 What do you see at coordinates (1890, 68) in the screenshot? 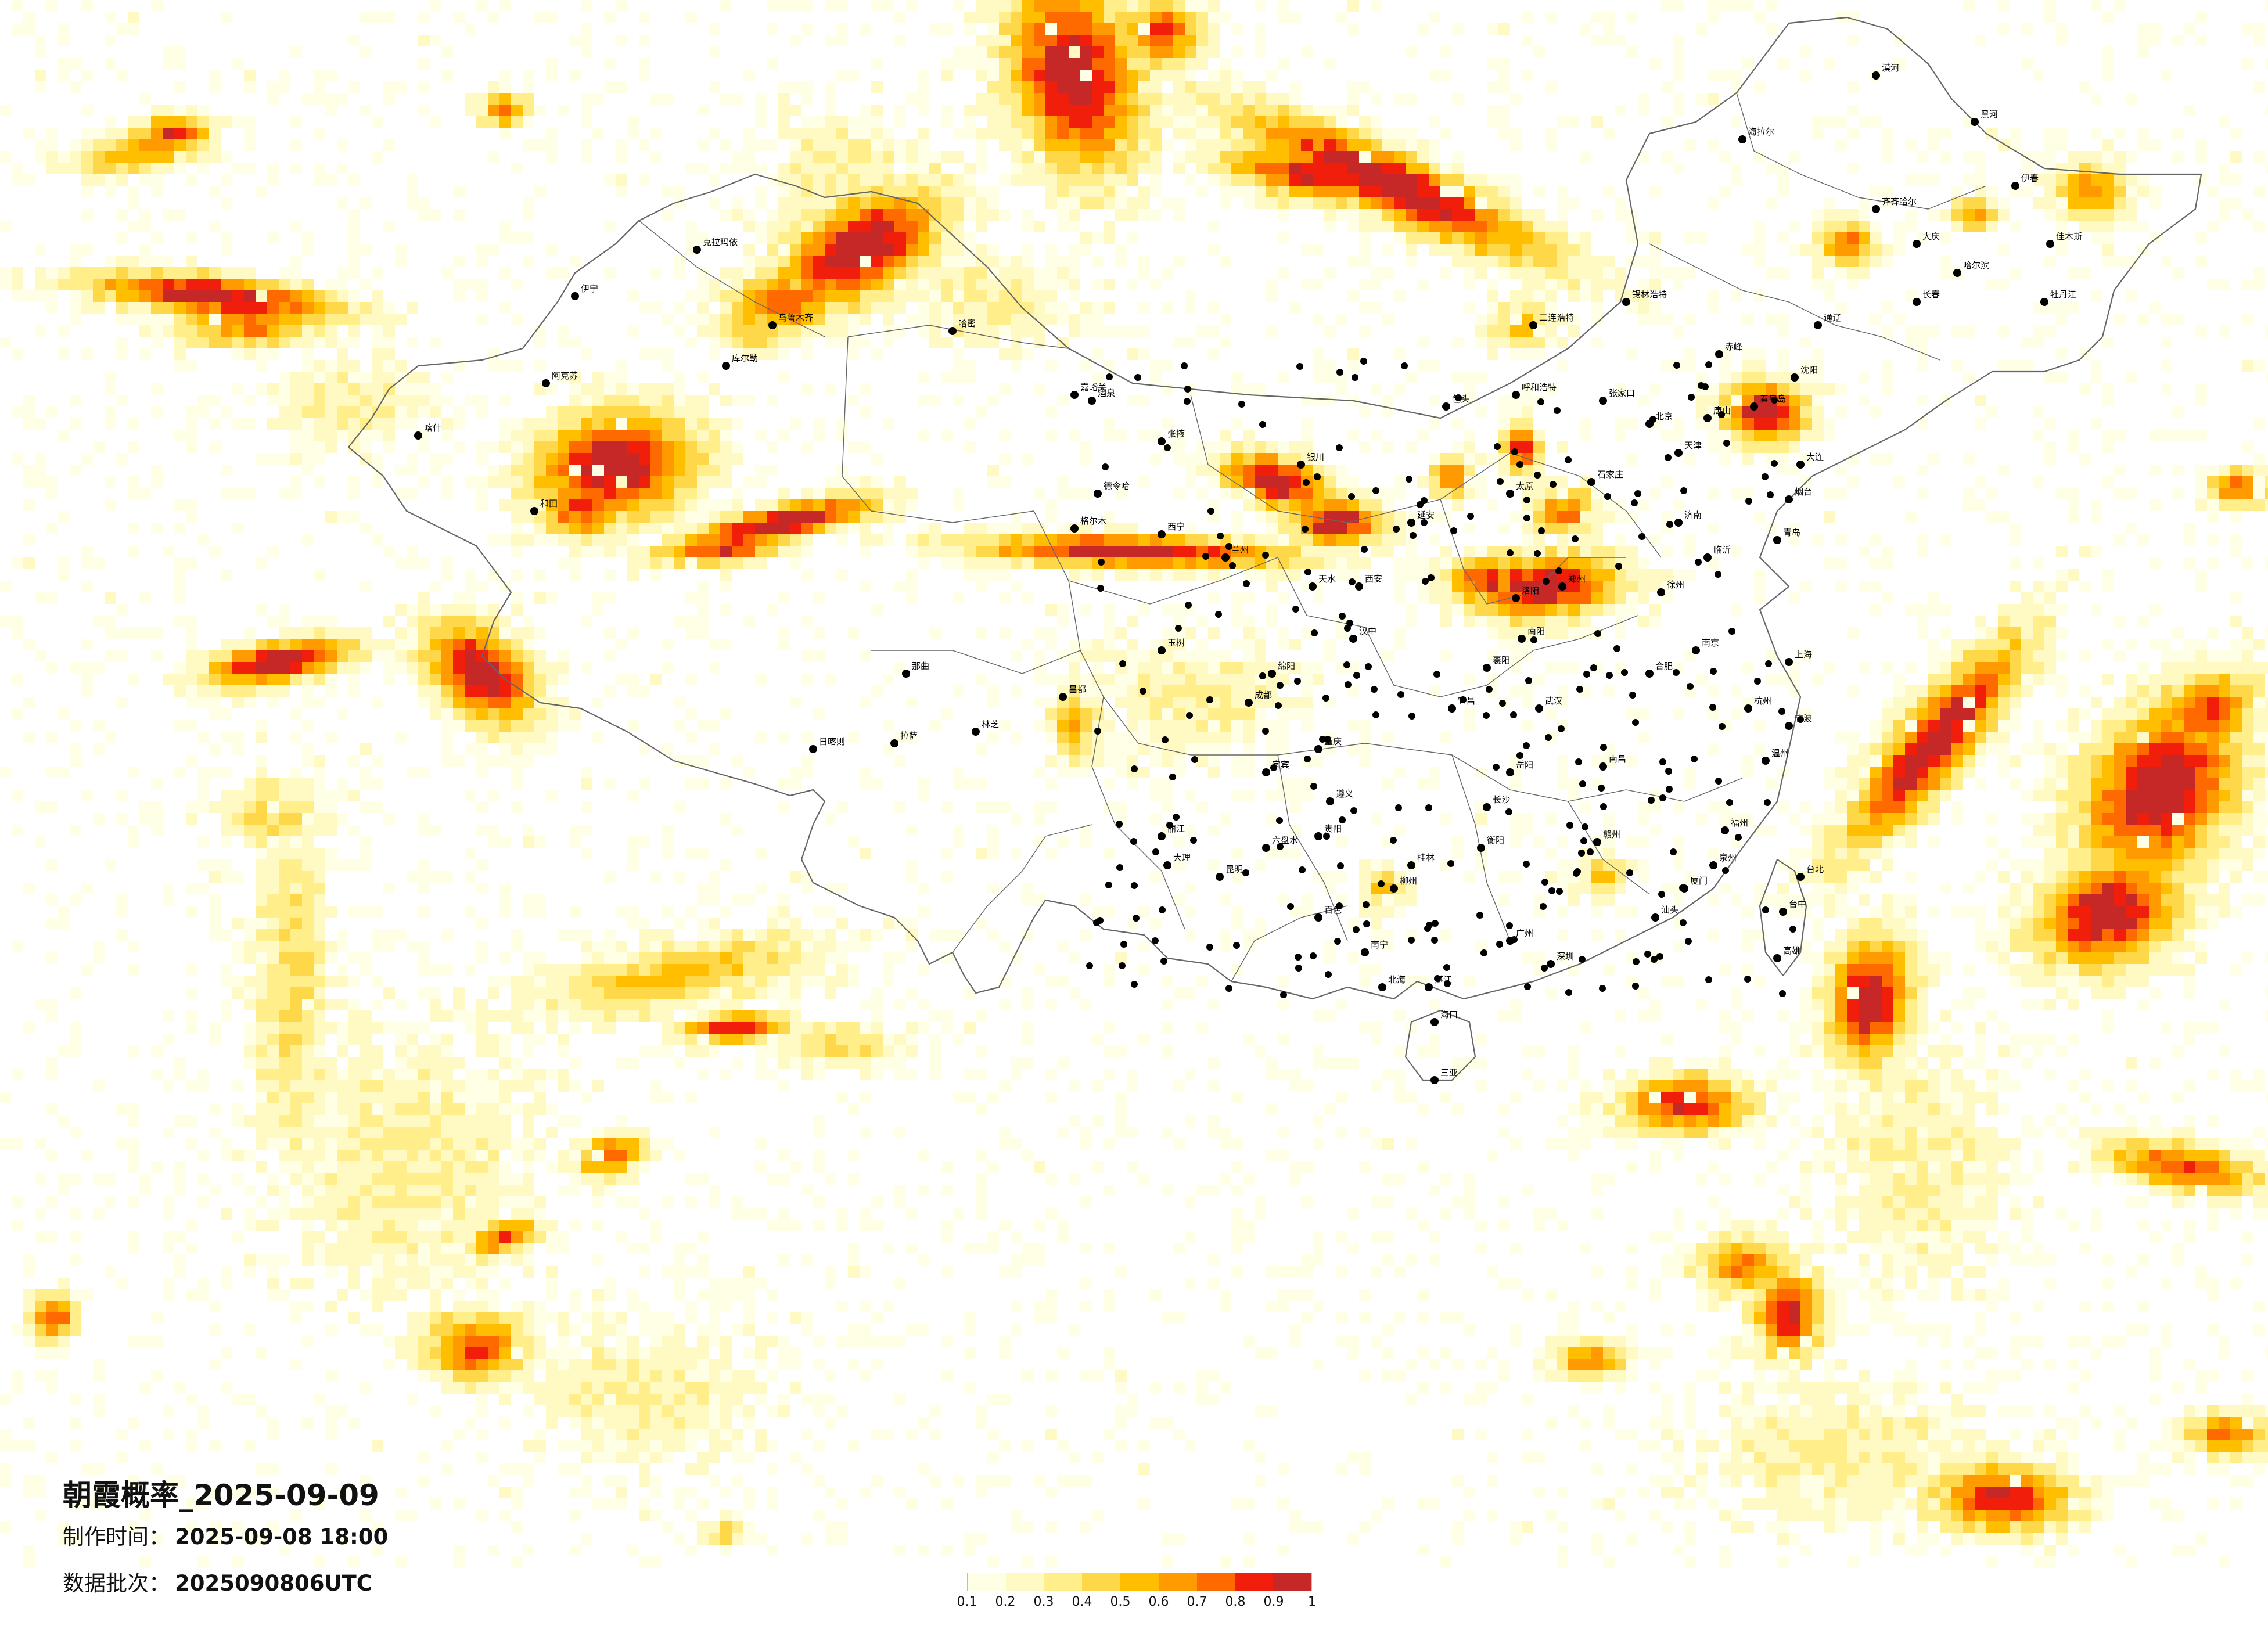
I see `city-label: 漠河` at bounding box center [1890, 68].